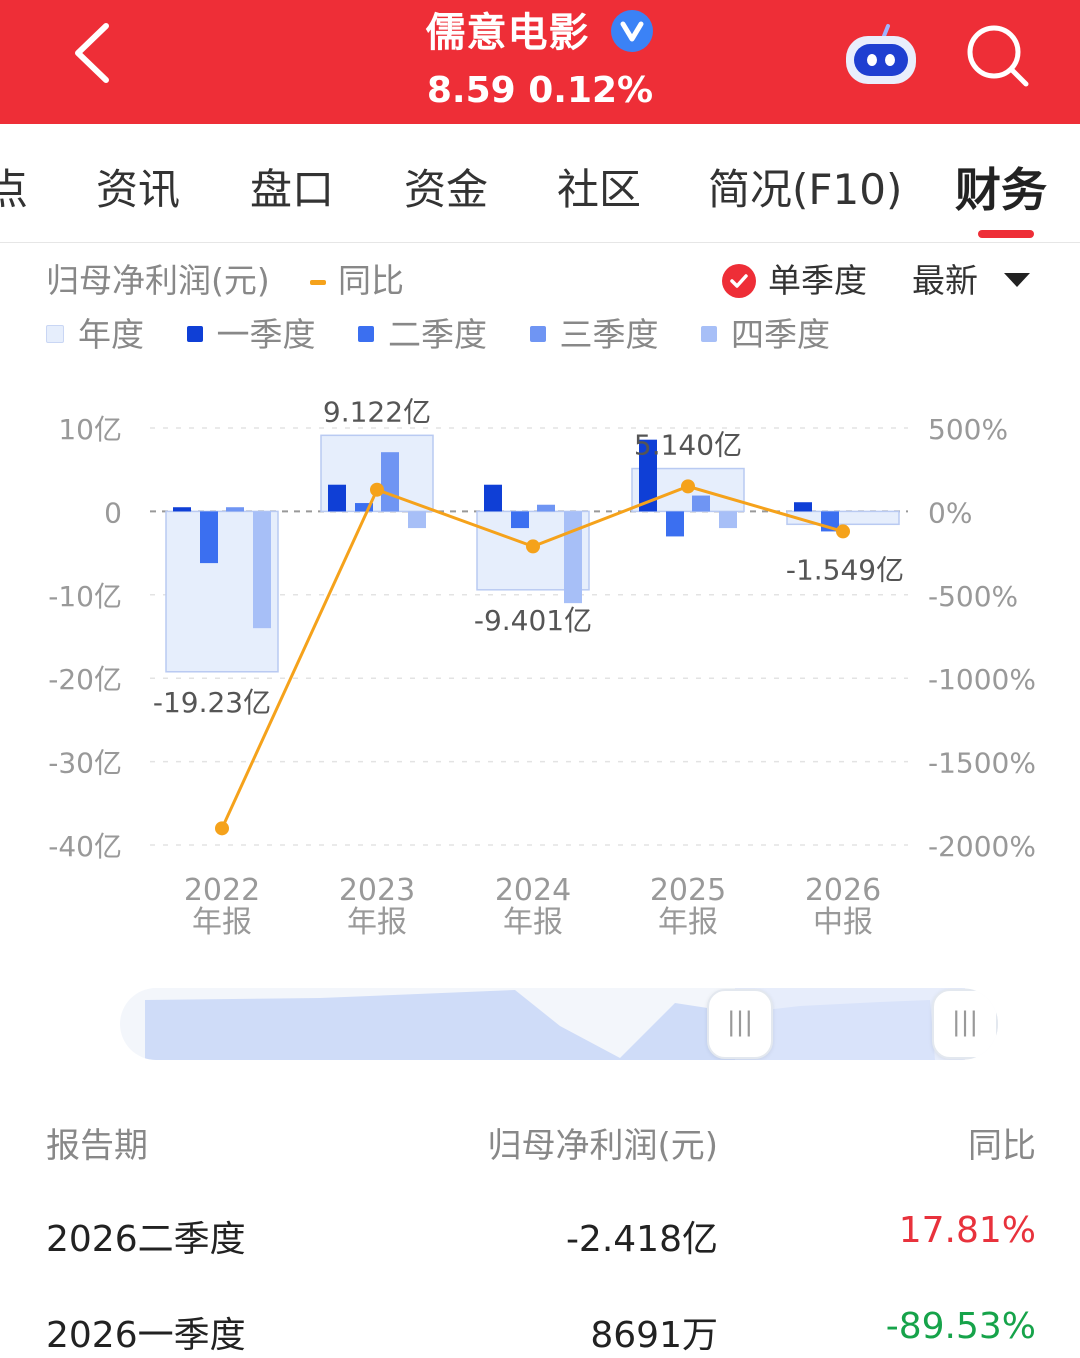 The width and height of the screenshot is (1080, 1358). I want to click on table-header-period: 报告期, so click(97, 1146).